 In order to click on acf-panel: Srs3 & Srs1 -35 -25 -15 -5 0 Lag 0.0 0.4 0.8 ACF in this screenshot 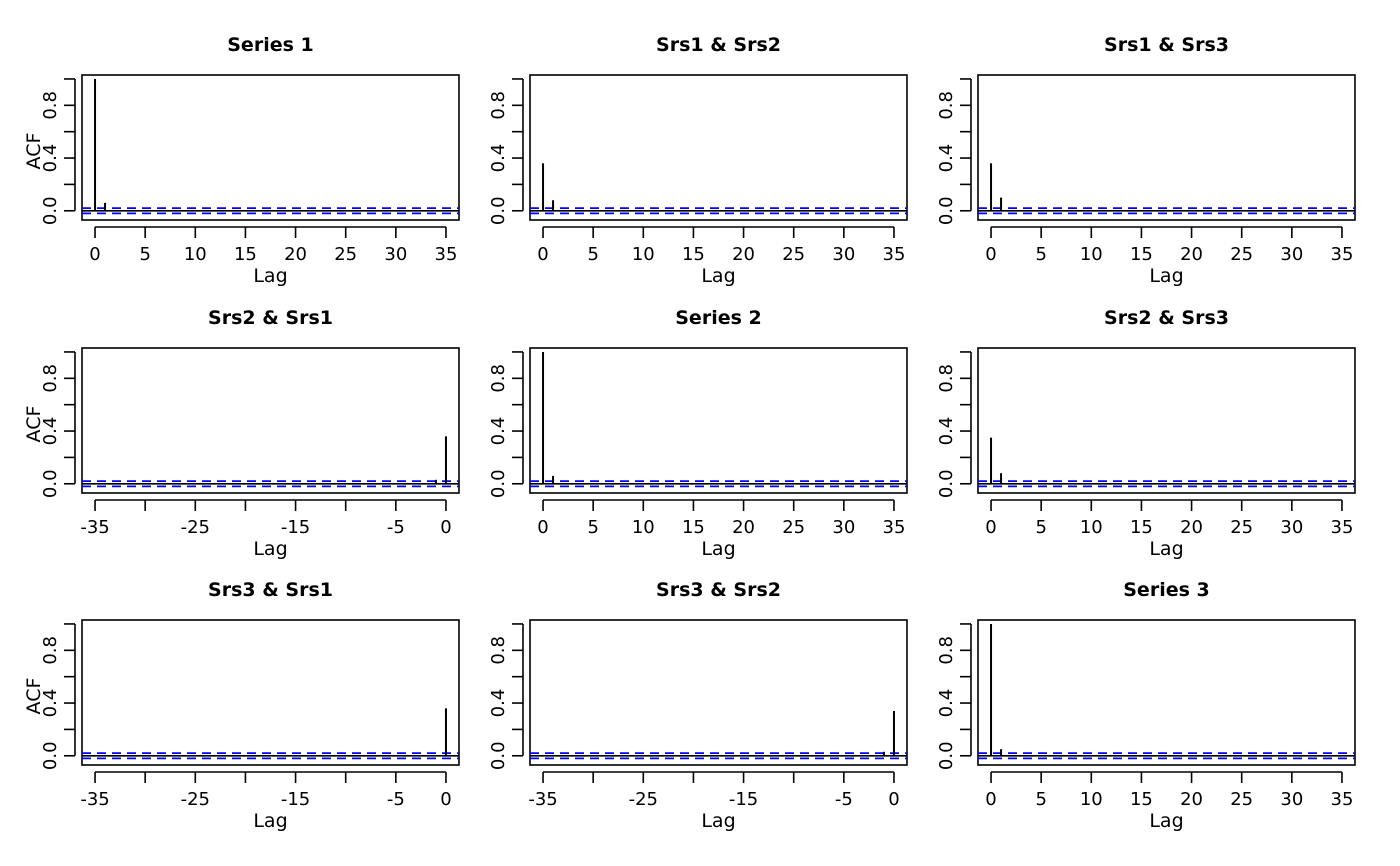, I will do `click(241, 705)`.